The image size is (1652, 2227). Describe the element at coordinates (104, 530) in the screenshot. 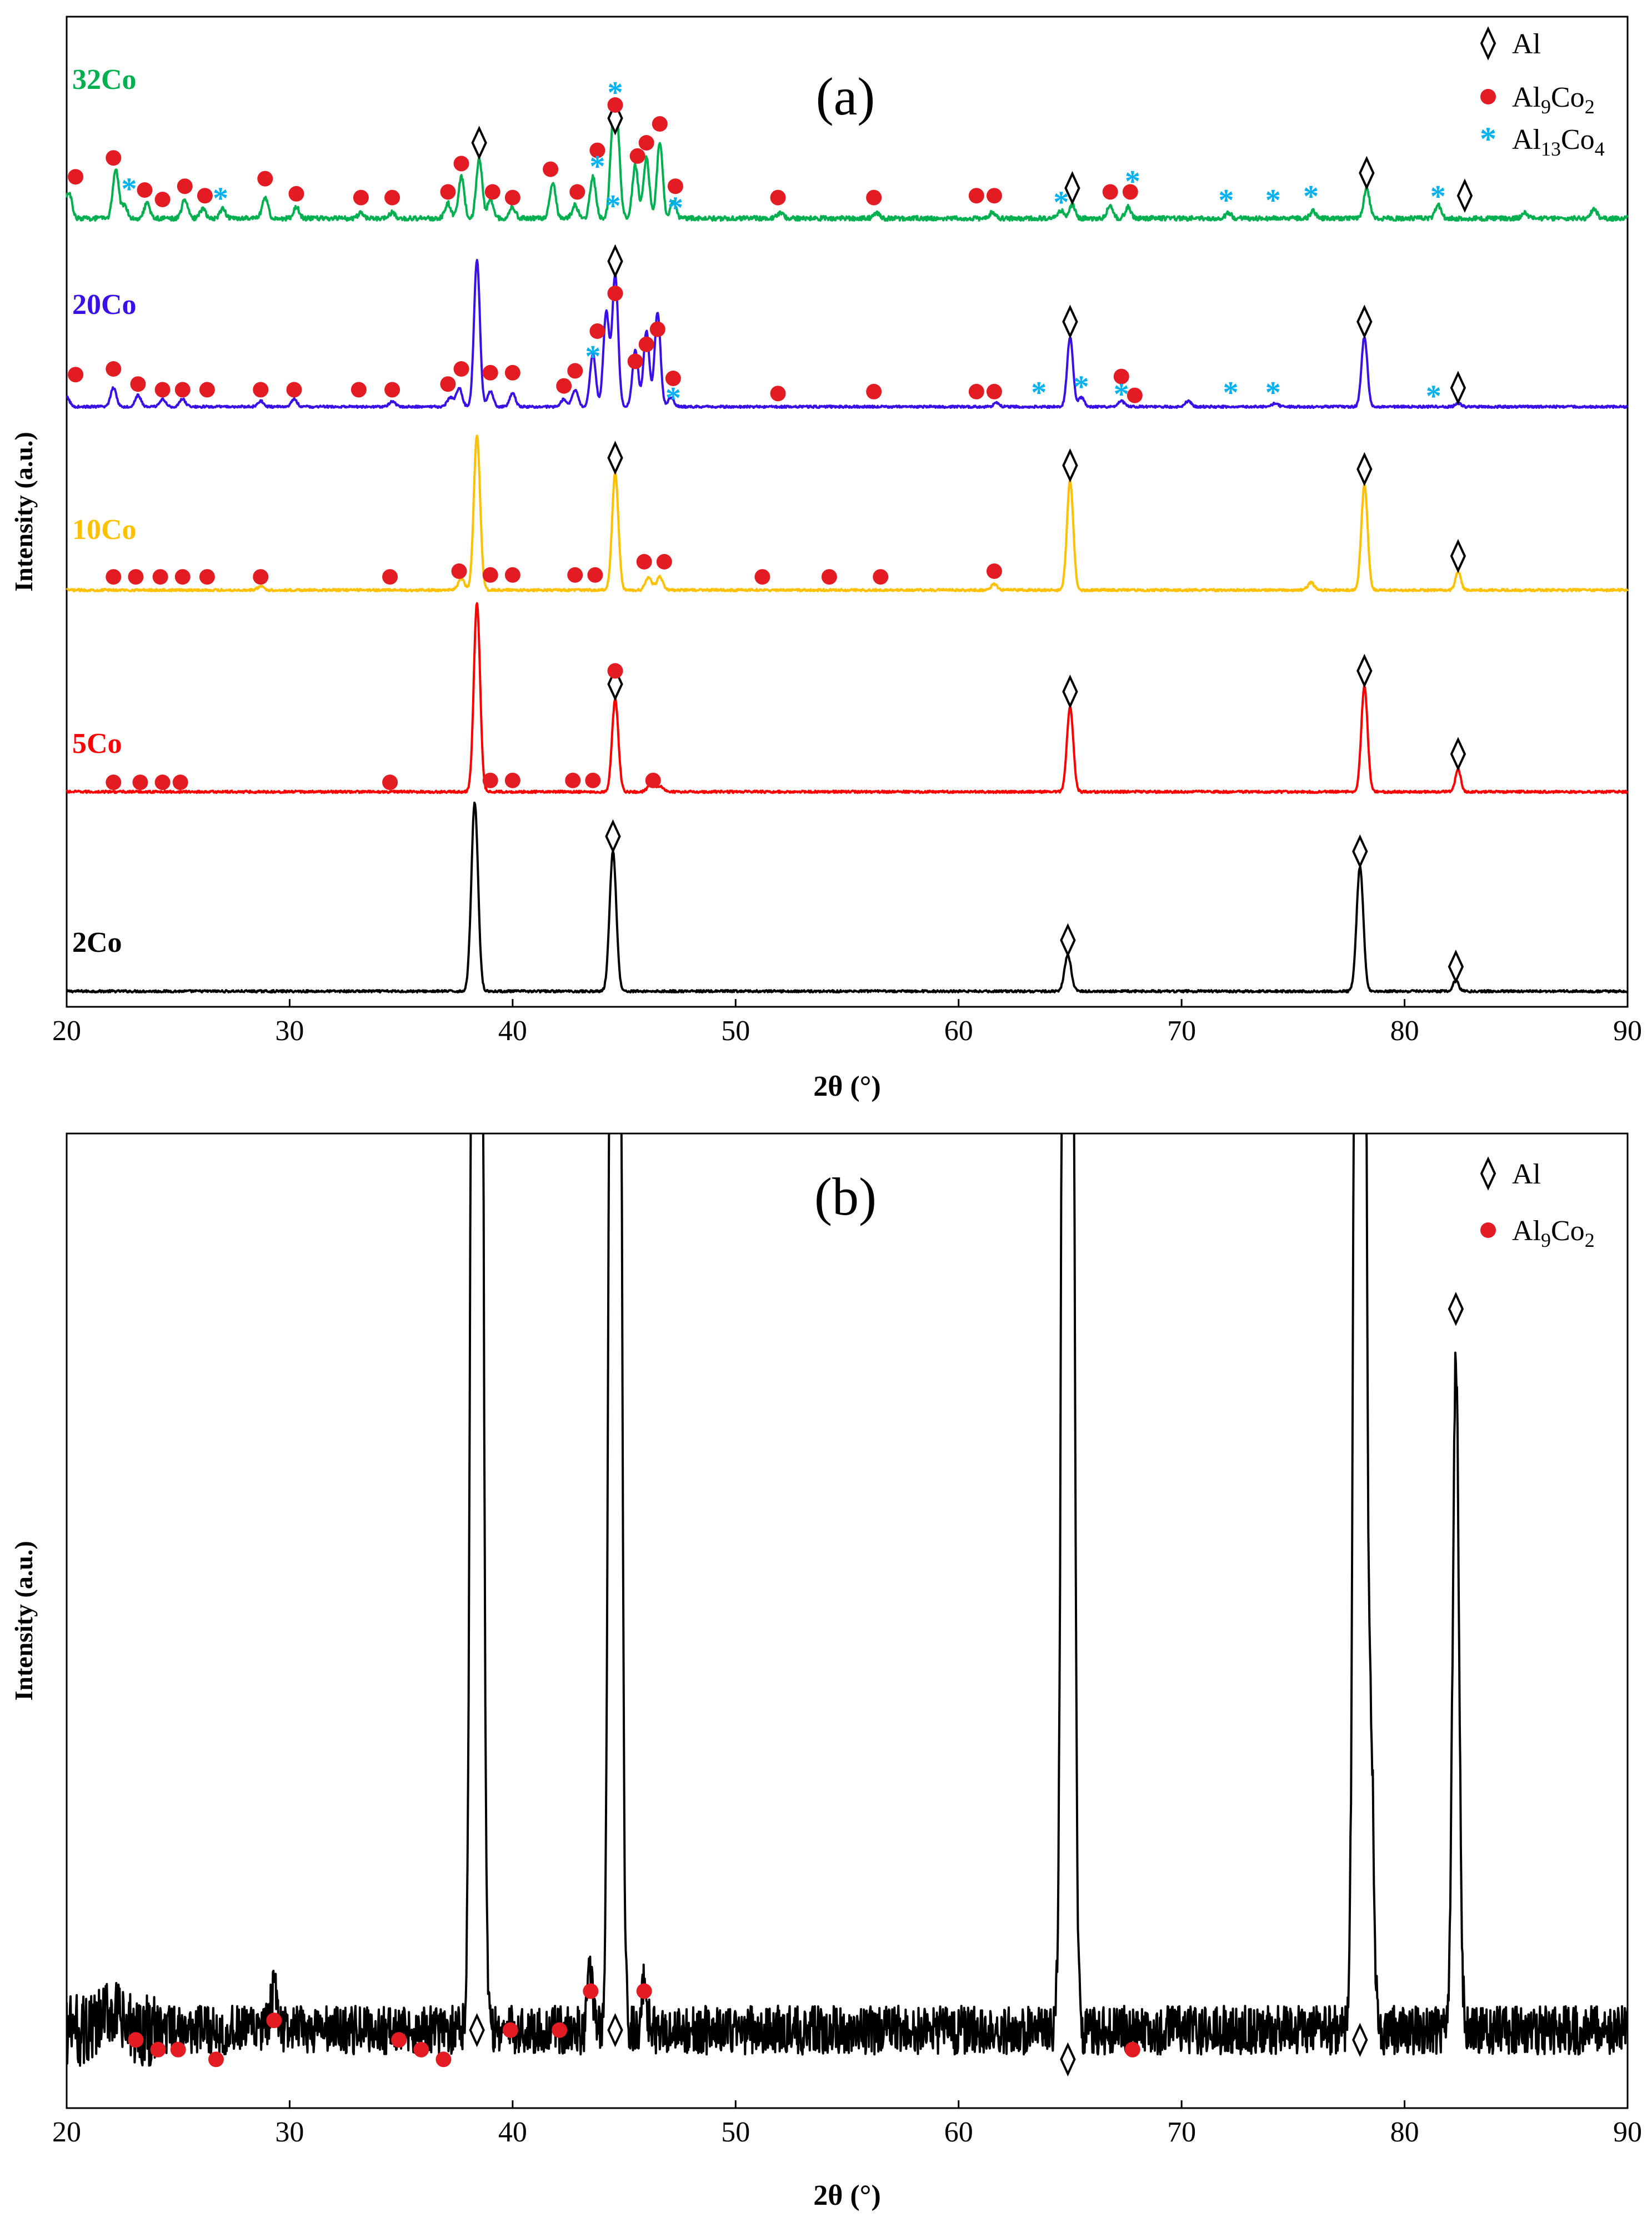

I see `series-label-10Co: 10Co` at that location.